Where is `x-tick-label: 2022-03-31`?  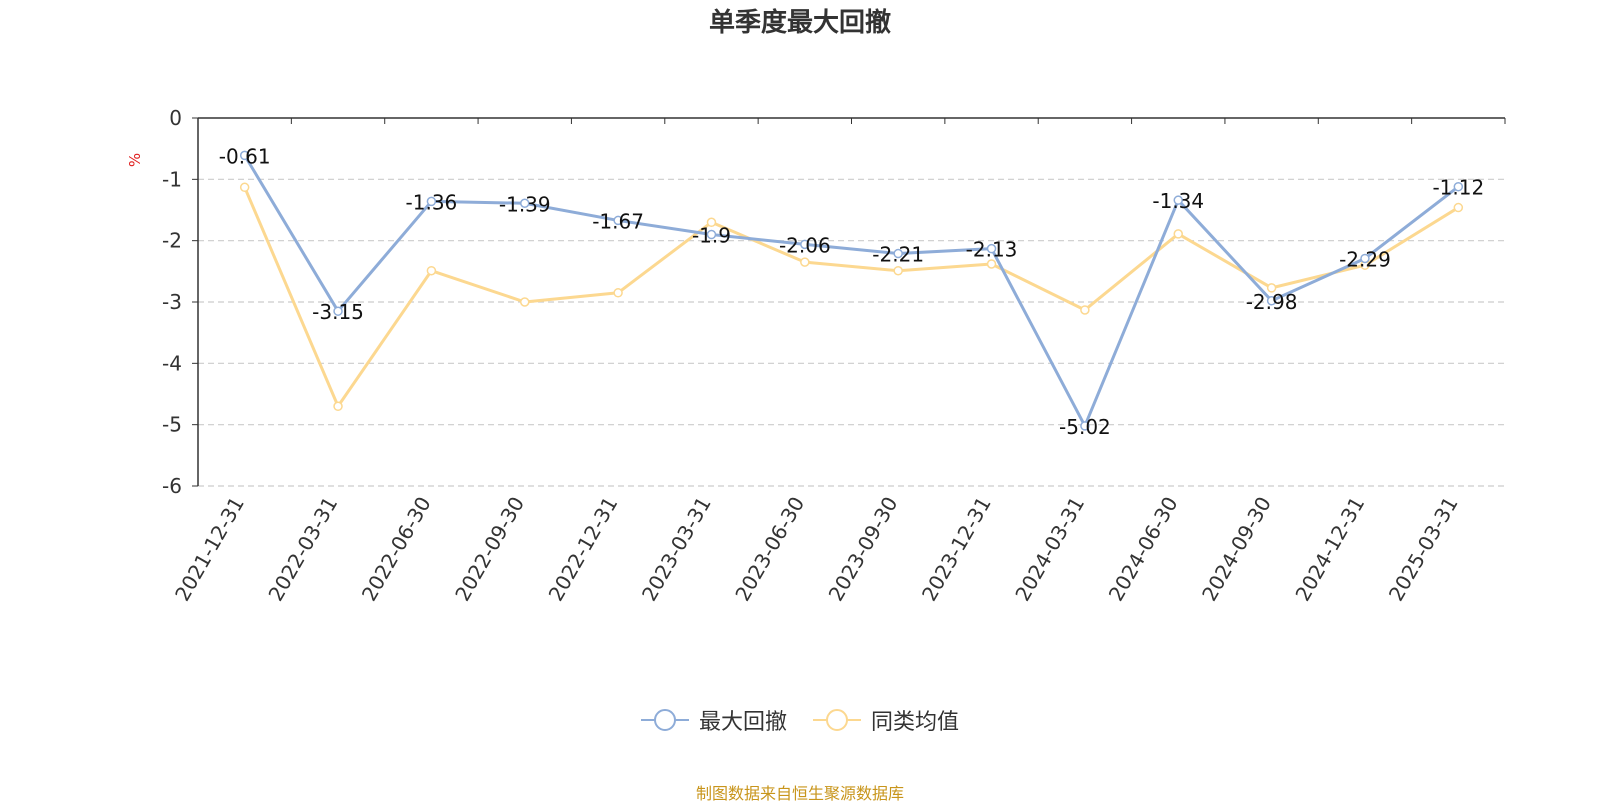 x-tick-label: 2022-03-31 is located at coordinates (302, 549).